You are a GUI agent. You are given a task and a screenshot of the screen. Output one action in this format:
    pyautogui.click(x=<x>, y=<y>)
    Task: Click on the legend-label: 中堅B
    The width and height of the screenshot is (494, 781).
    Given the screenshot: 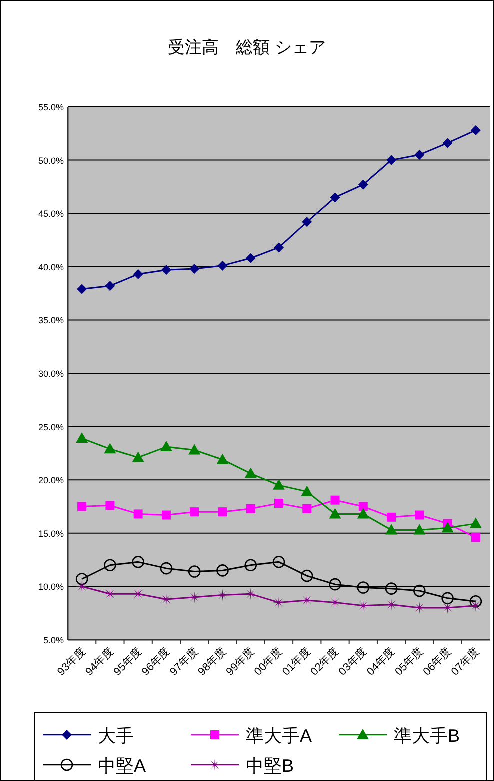 What is the action you would take?
    pyautogui.click(x=270, y=766)
    